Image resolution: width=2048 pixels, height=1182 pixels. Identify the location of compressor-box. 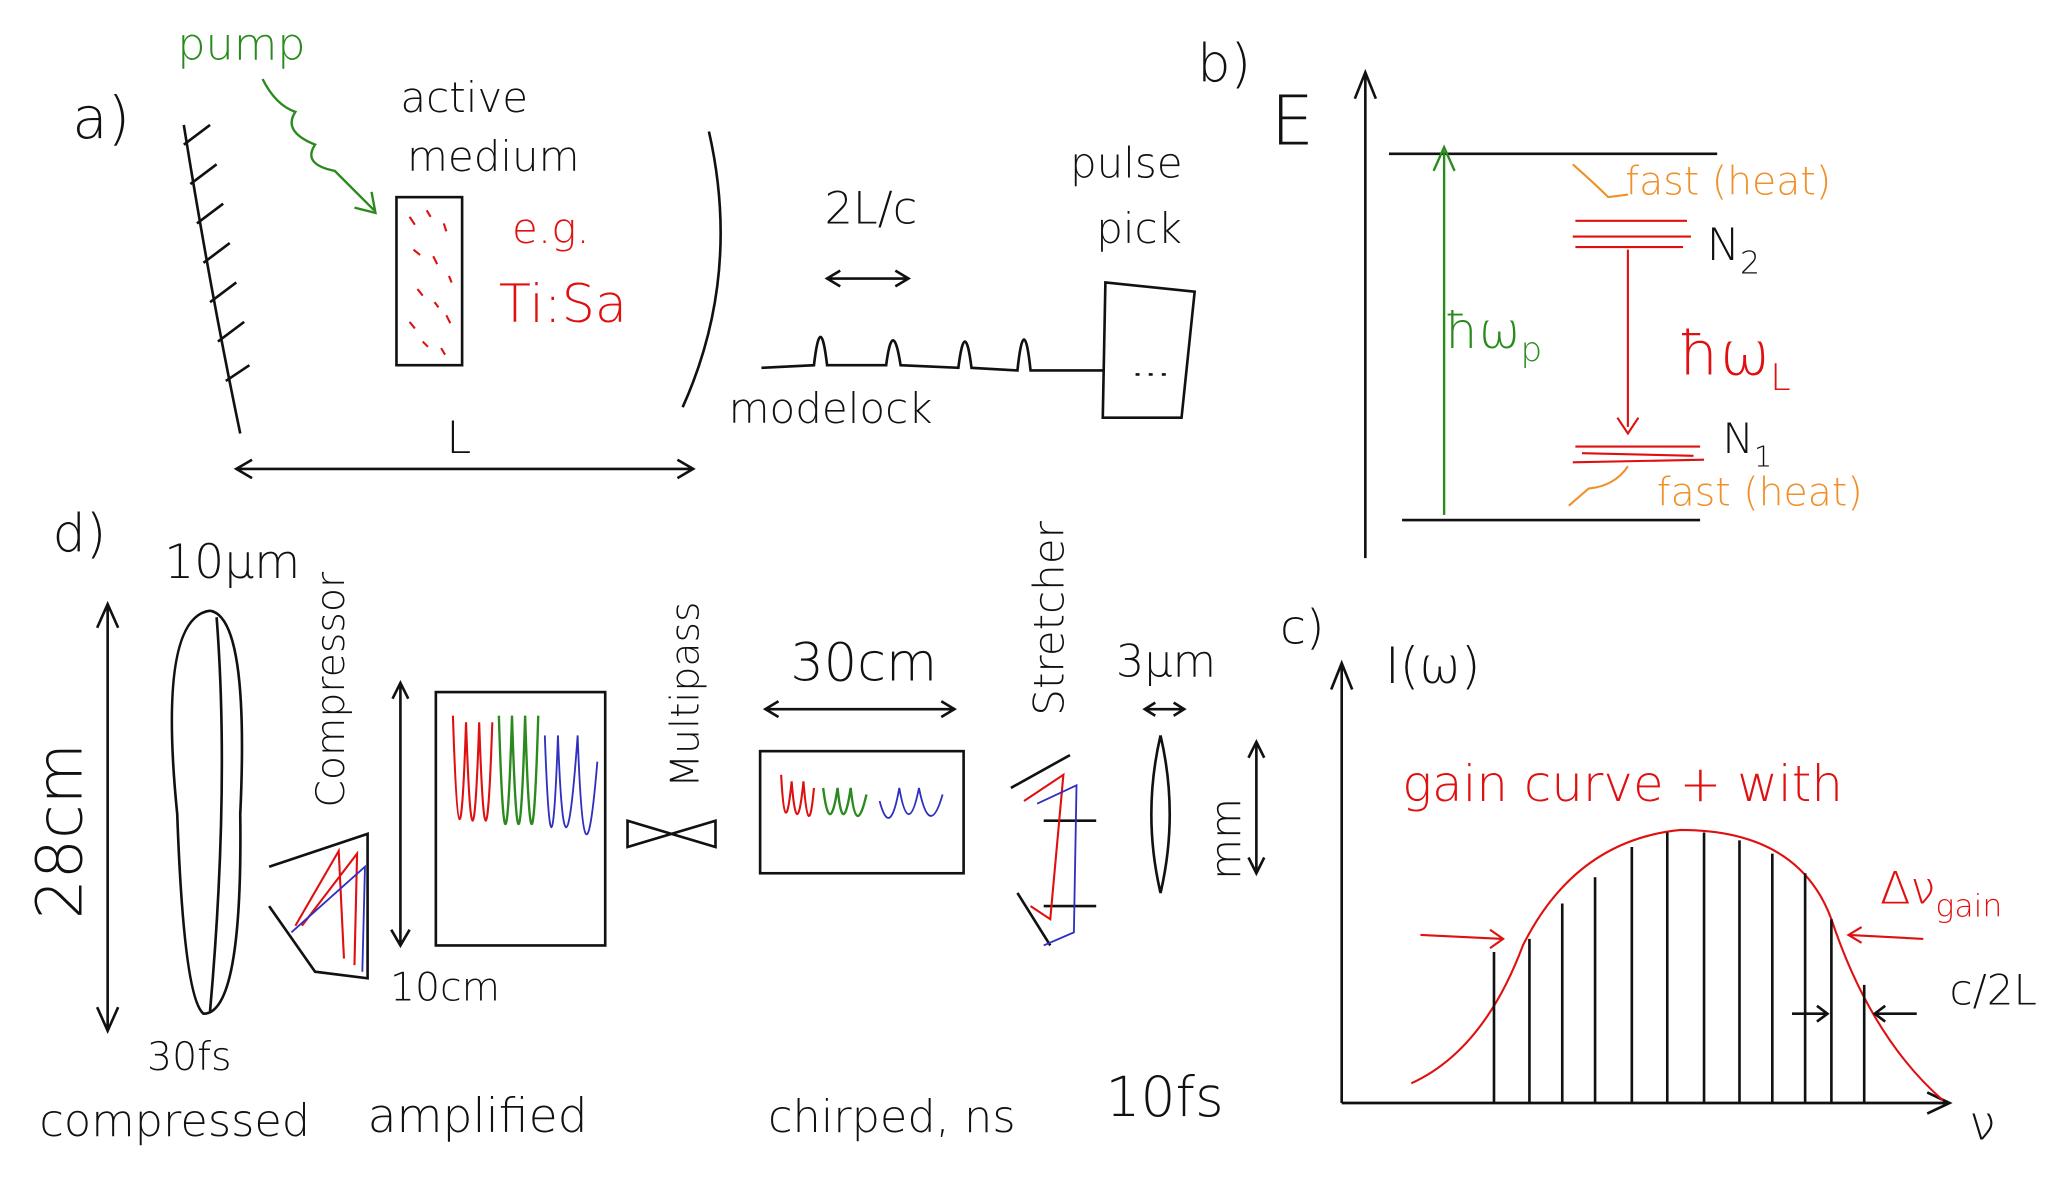
(318, 906).